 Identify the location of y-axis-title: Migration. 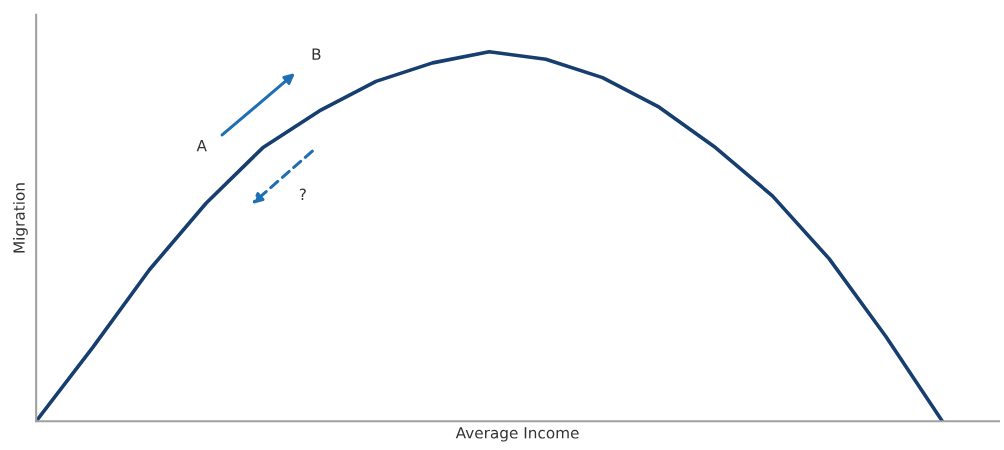
(20, 218).